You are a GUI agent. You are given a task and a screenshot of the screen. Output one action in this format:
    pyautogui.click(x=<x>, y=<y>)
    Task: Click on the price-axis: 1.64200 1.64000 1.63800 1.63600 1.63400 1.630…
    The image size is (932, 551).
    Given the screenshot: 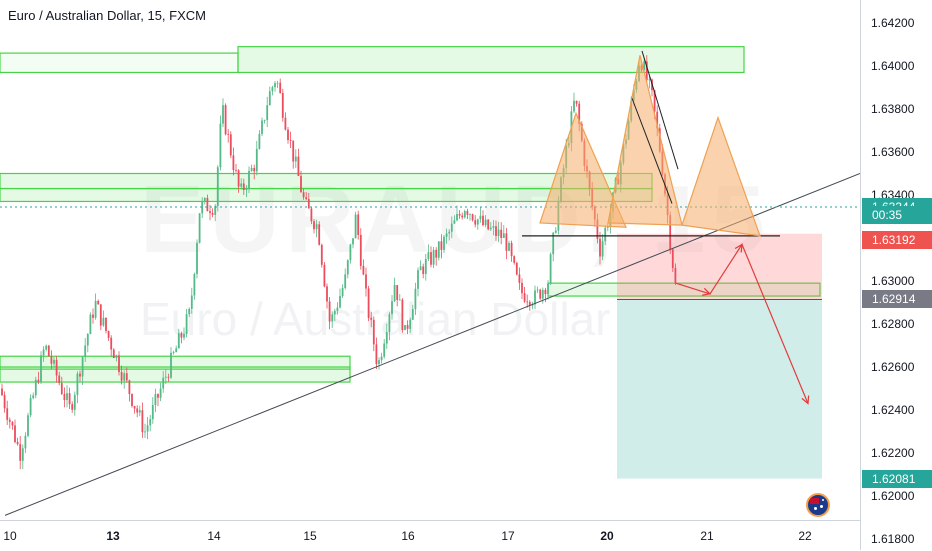 What is the action you would take?
    pyautogui.click(x=896, y=275)
    